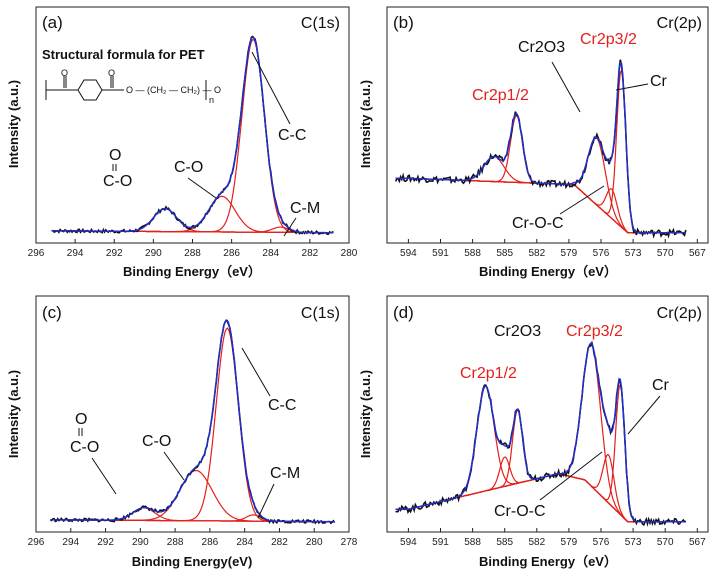 The image size is (716, 576). What do you see at coordinates (104, 476) in the screenshot?
I see `pointer-c-o-carbonyl` at bounding box center [104, 476].